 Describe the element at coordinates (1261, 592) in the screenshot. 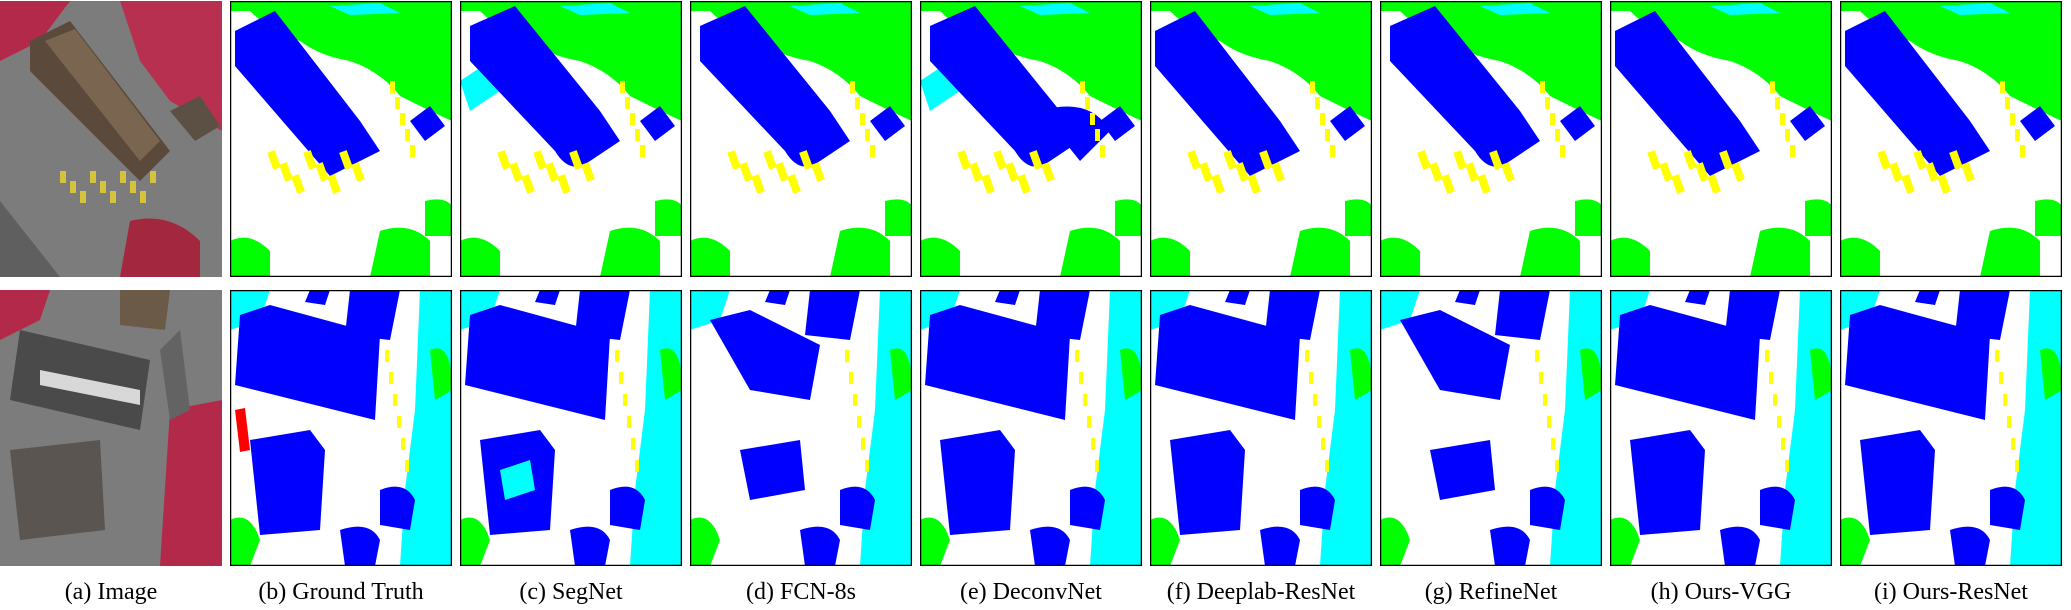

I see `caption-deeplab-resnet: (f) Deeplab-ResNet` at that location.